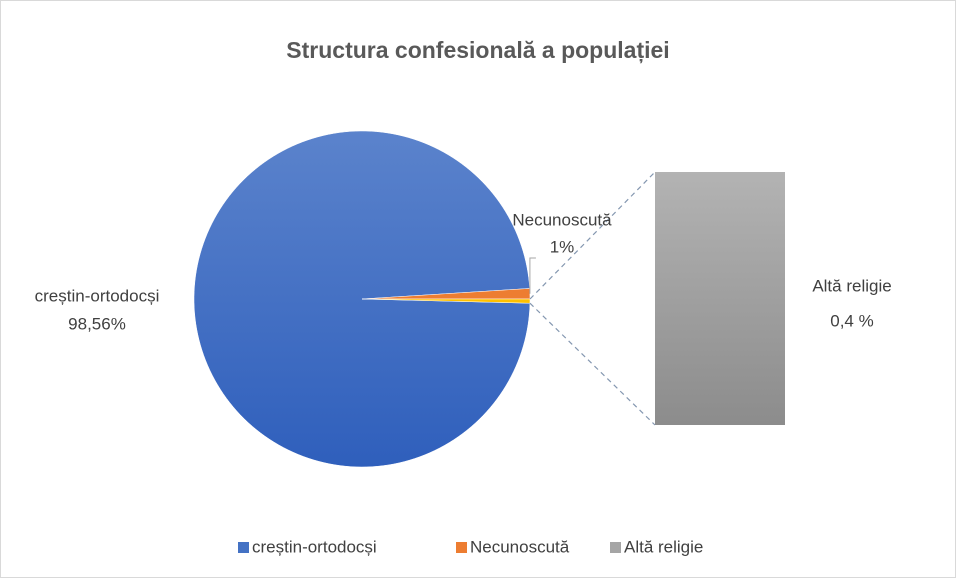 The image size is (956, 578). I want to click on legend-label: Necunoscută, so click(520, 546).